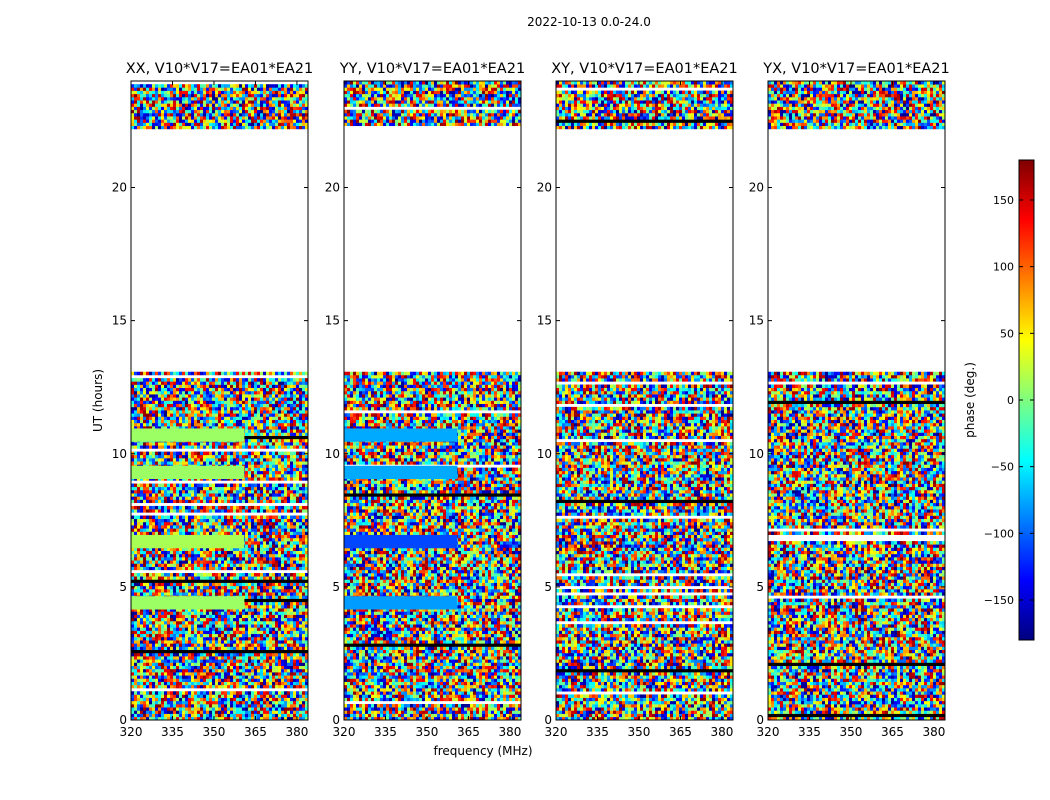  I want to click on colorbar: −150 −100 −50 0 50 100 150 phase (deg.), so click(999, 400).